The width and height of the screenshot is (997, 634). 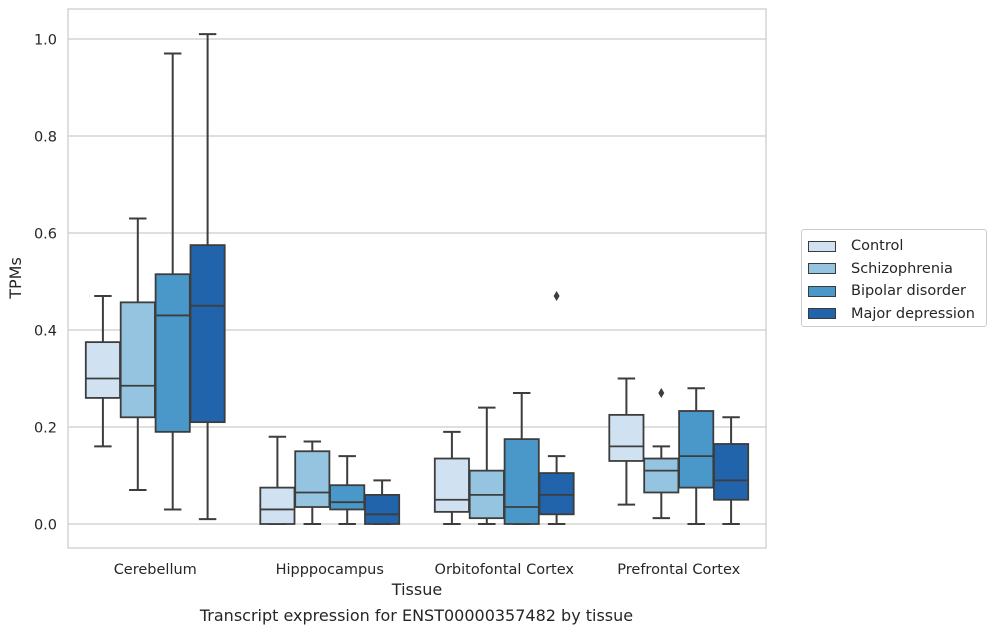 I want to click on legend-label: Schizophrenia, so click(x=902, y=268).